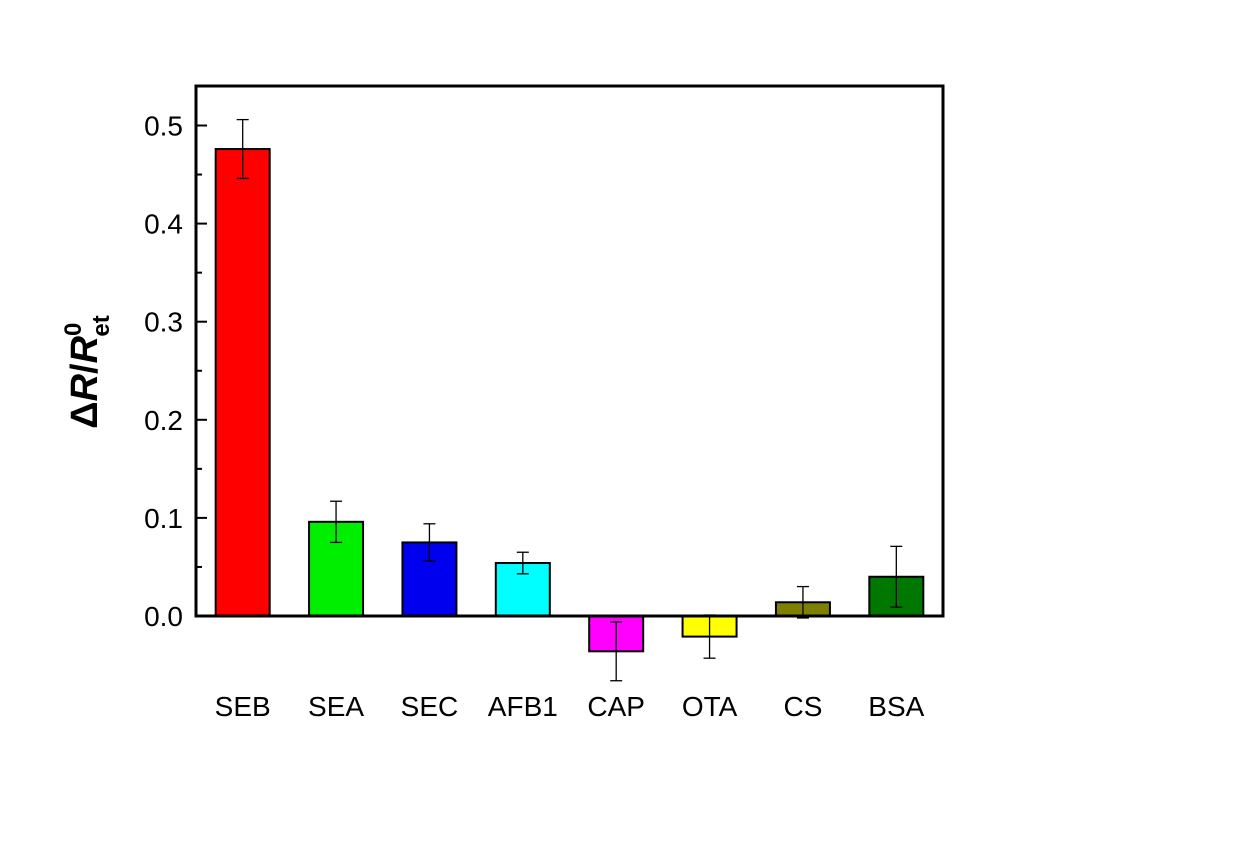 This screenshot has height=866, width=1242. What do you see at coordinates (163, 420) in the screenshot?
I see `y-tick-label: 0.2` at bounding box center [163, 420].